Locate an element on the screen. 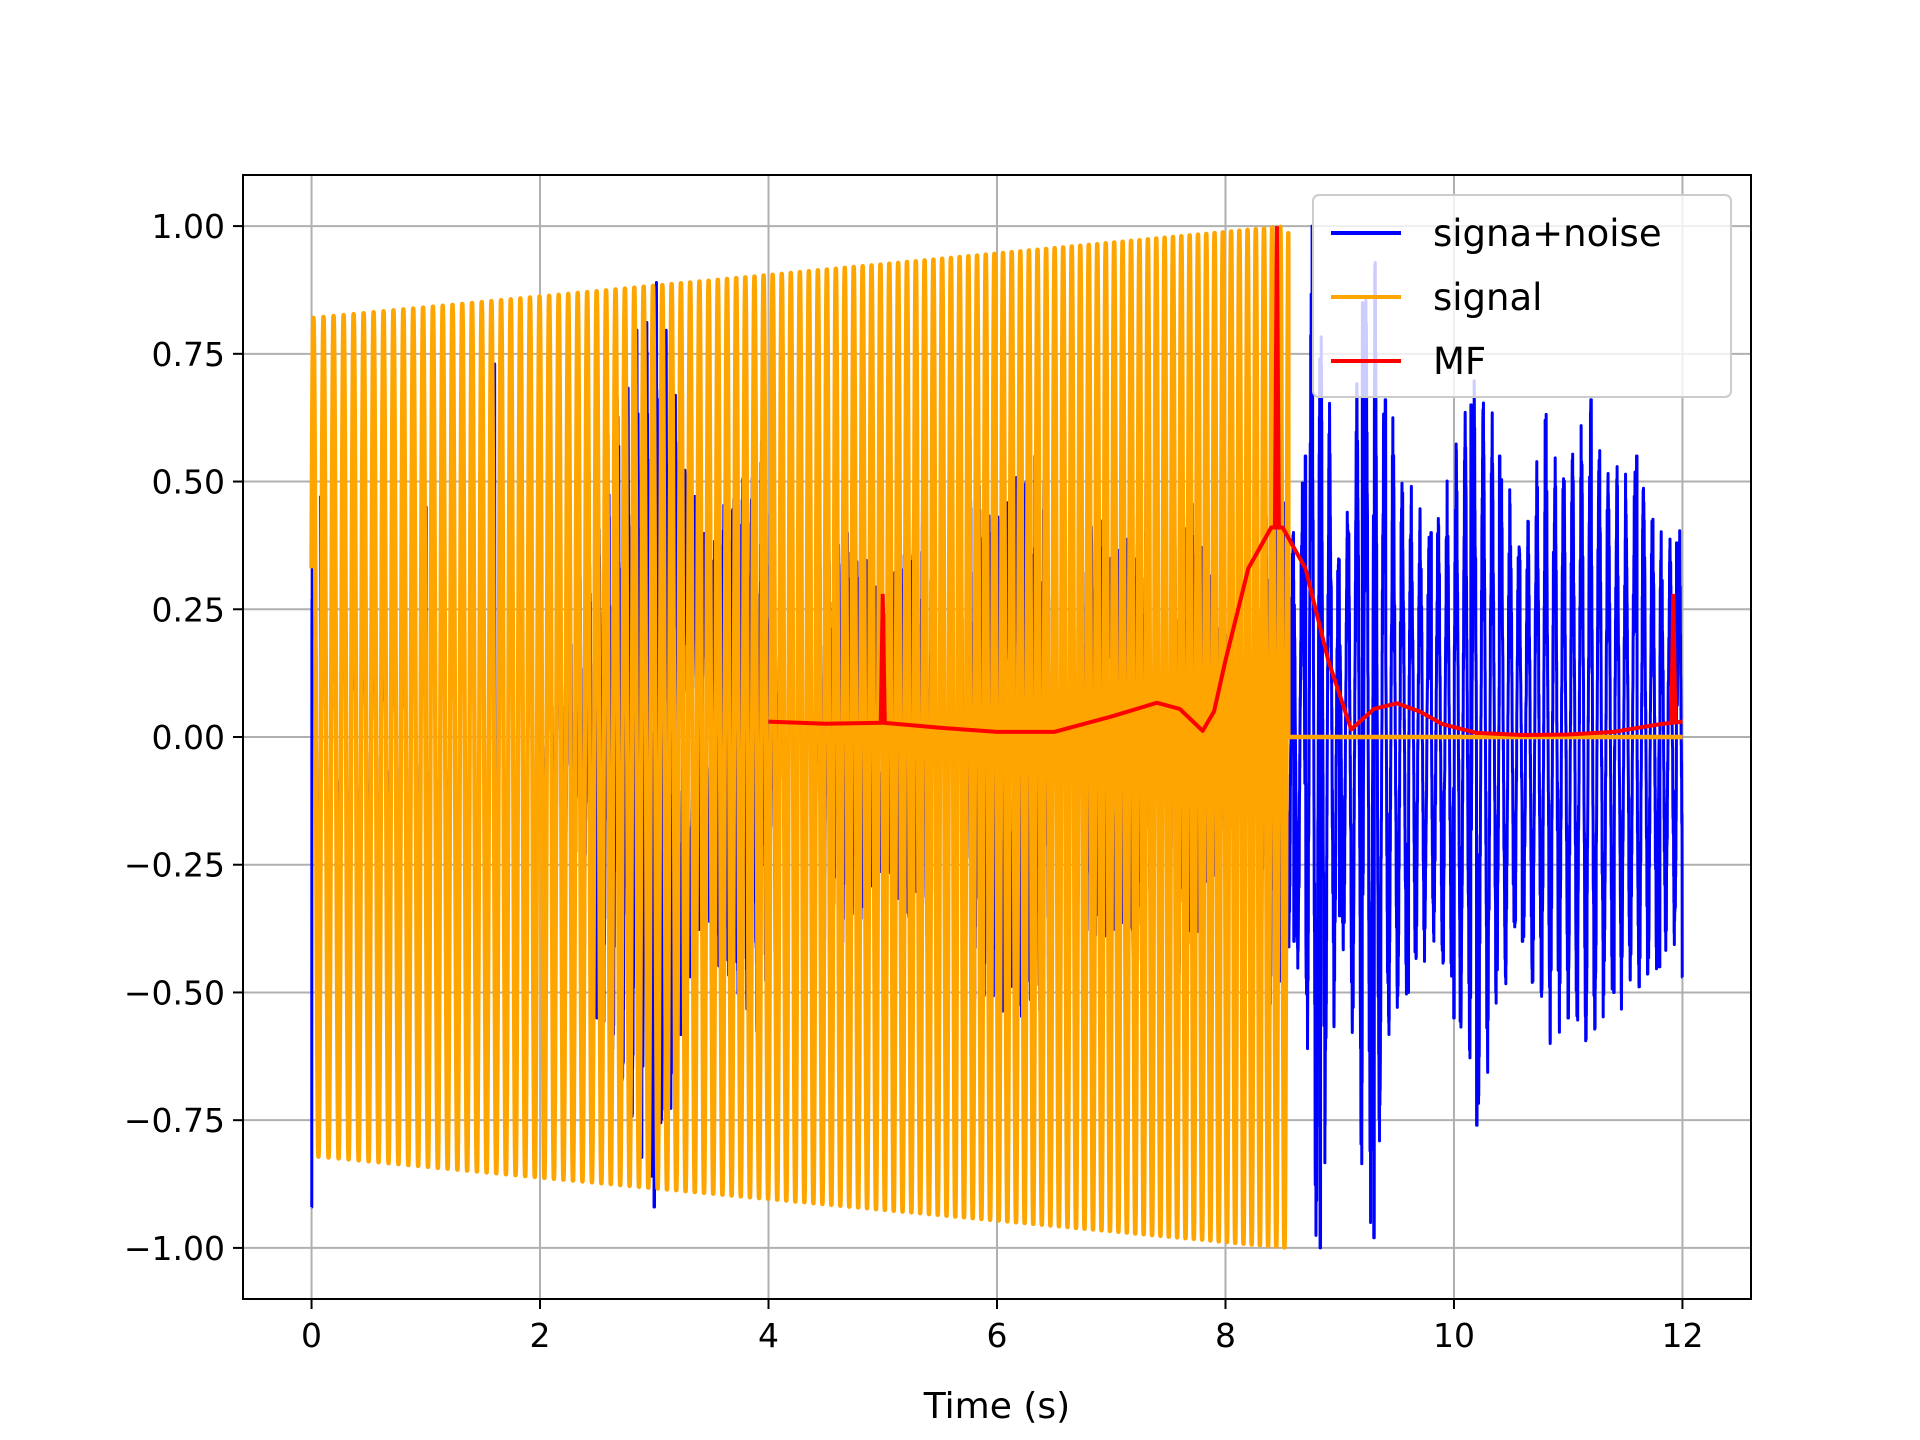 Image resolution: width=1920 pixels, height=1440 pixels. x-axis-label: Time (s) is located at coordinates (996, 1406).